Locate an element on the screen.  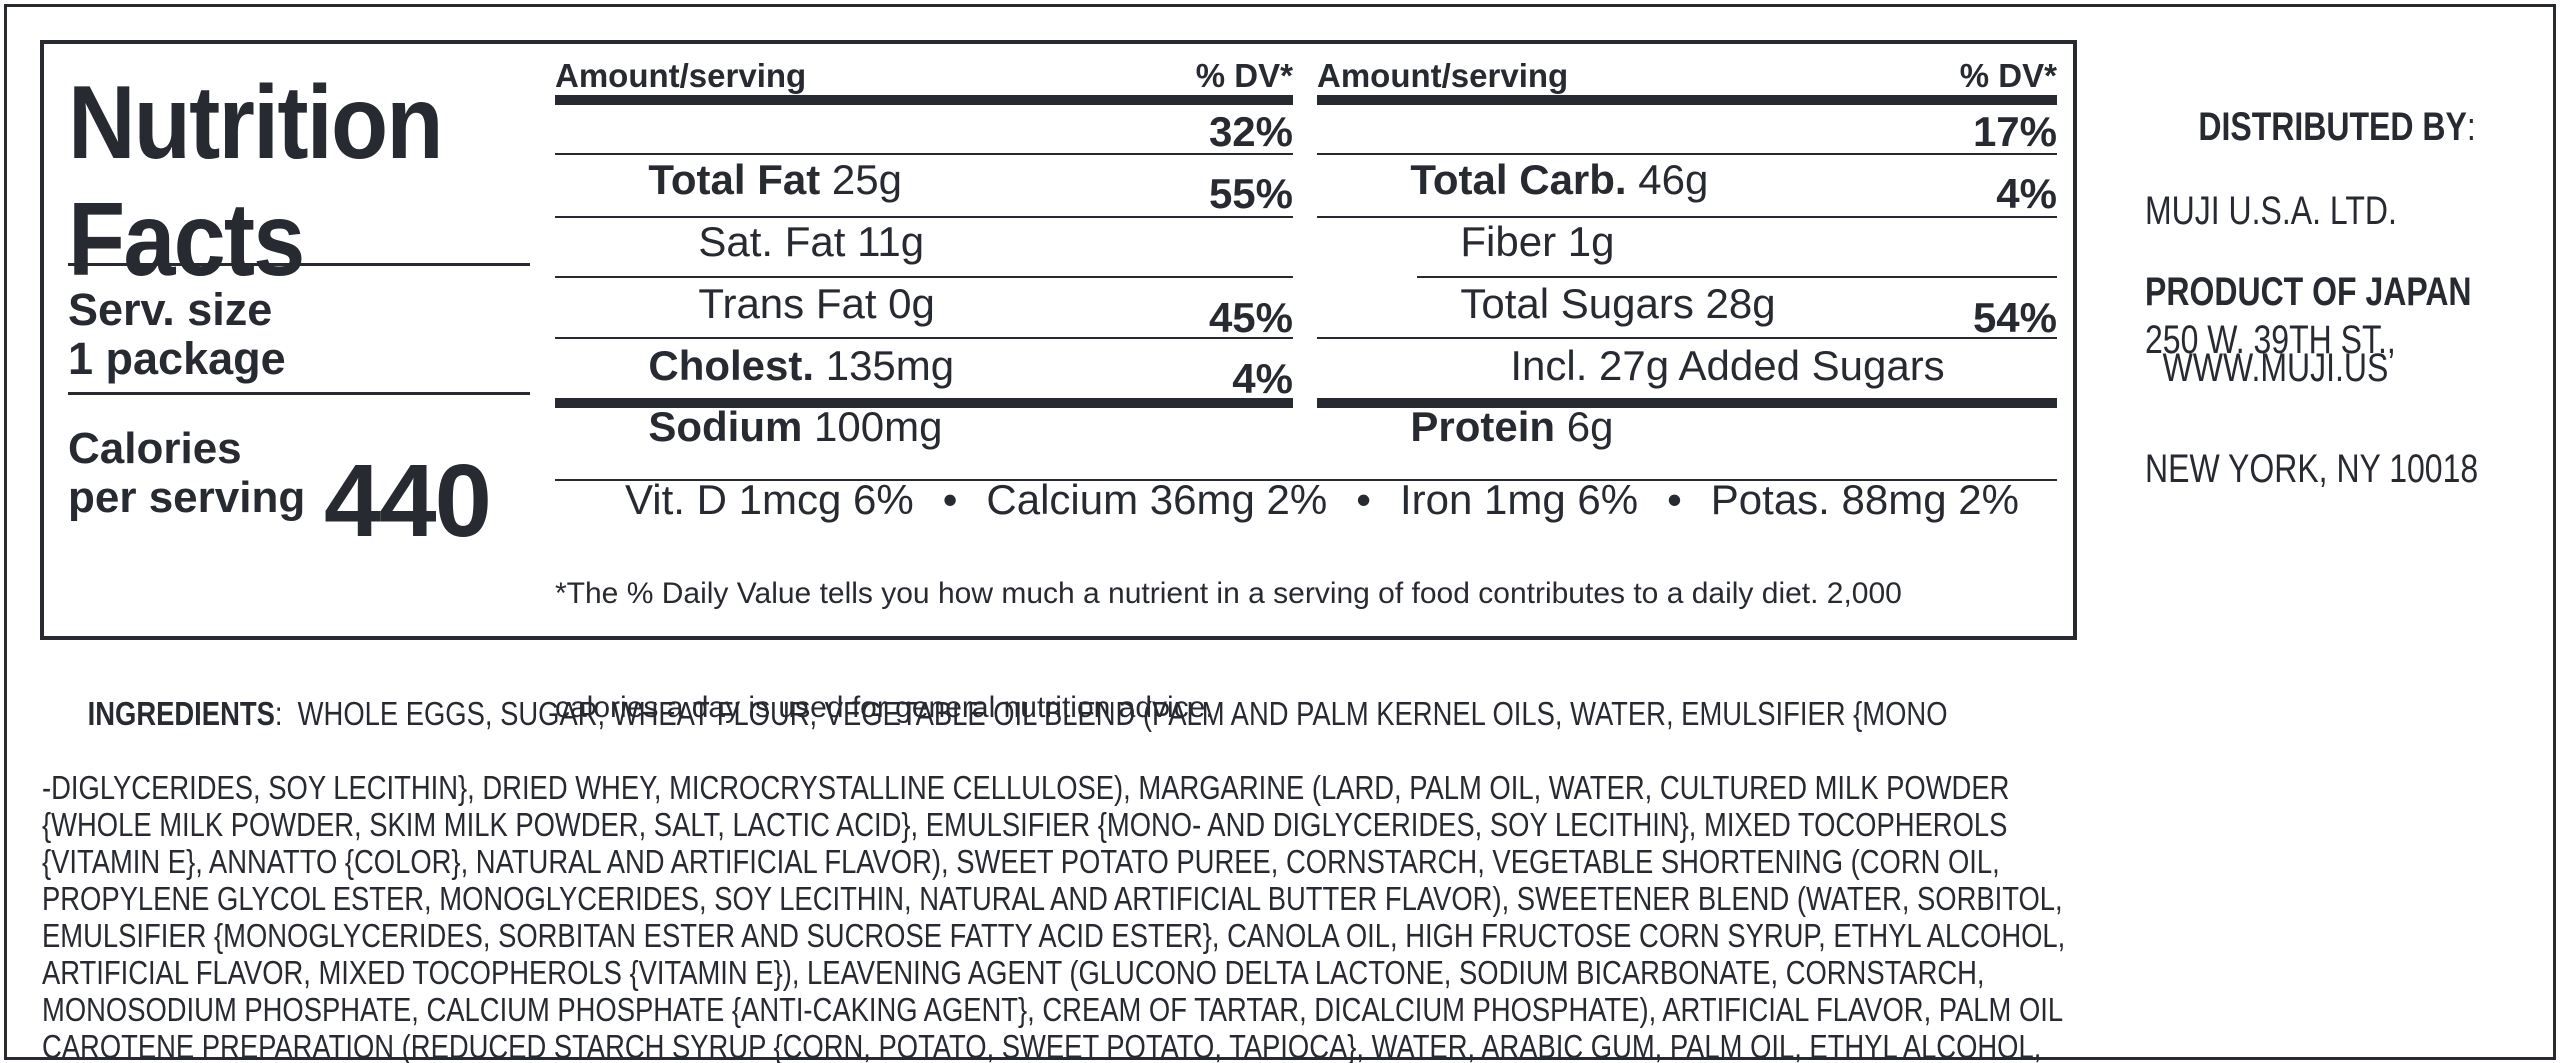
nutrient-amount: Incl. 27g Added Sugars is located at coordinates (1727, 365).